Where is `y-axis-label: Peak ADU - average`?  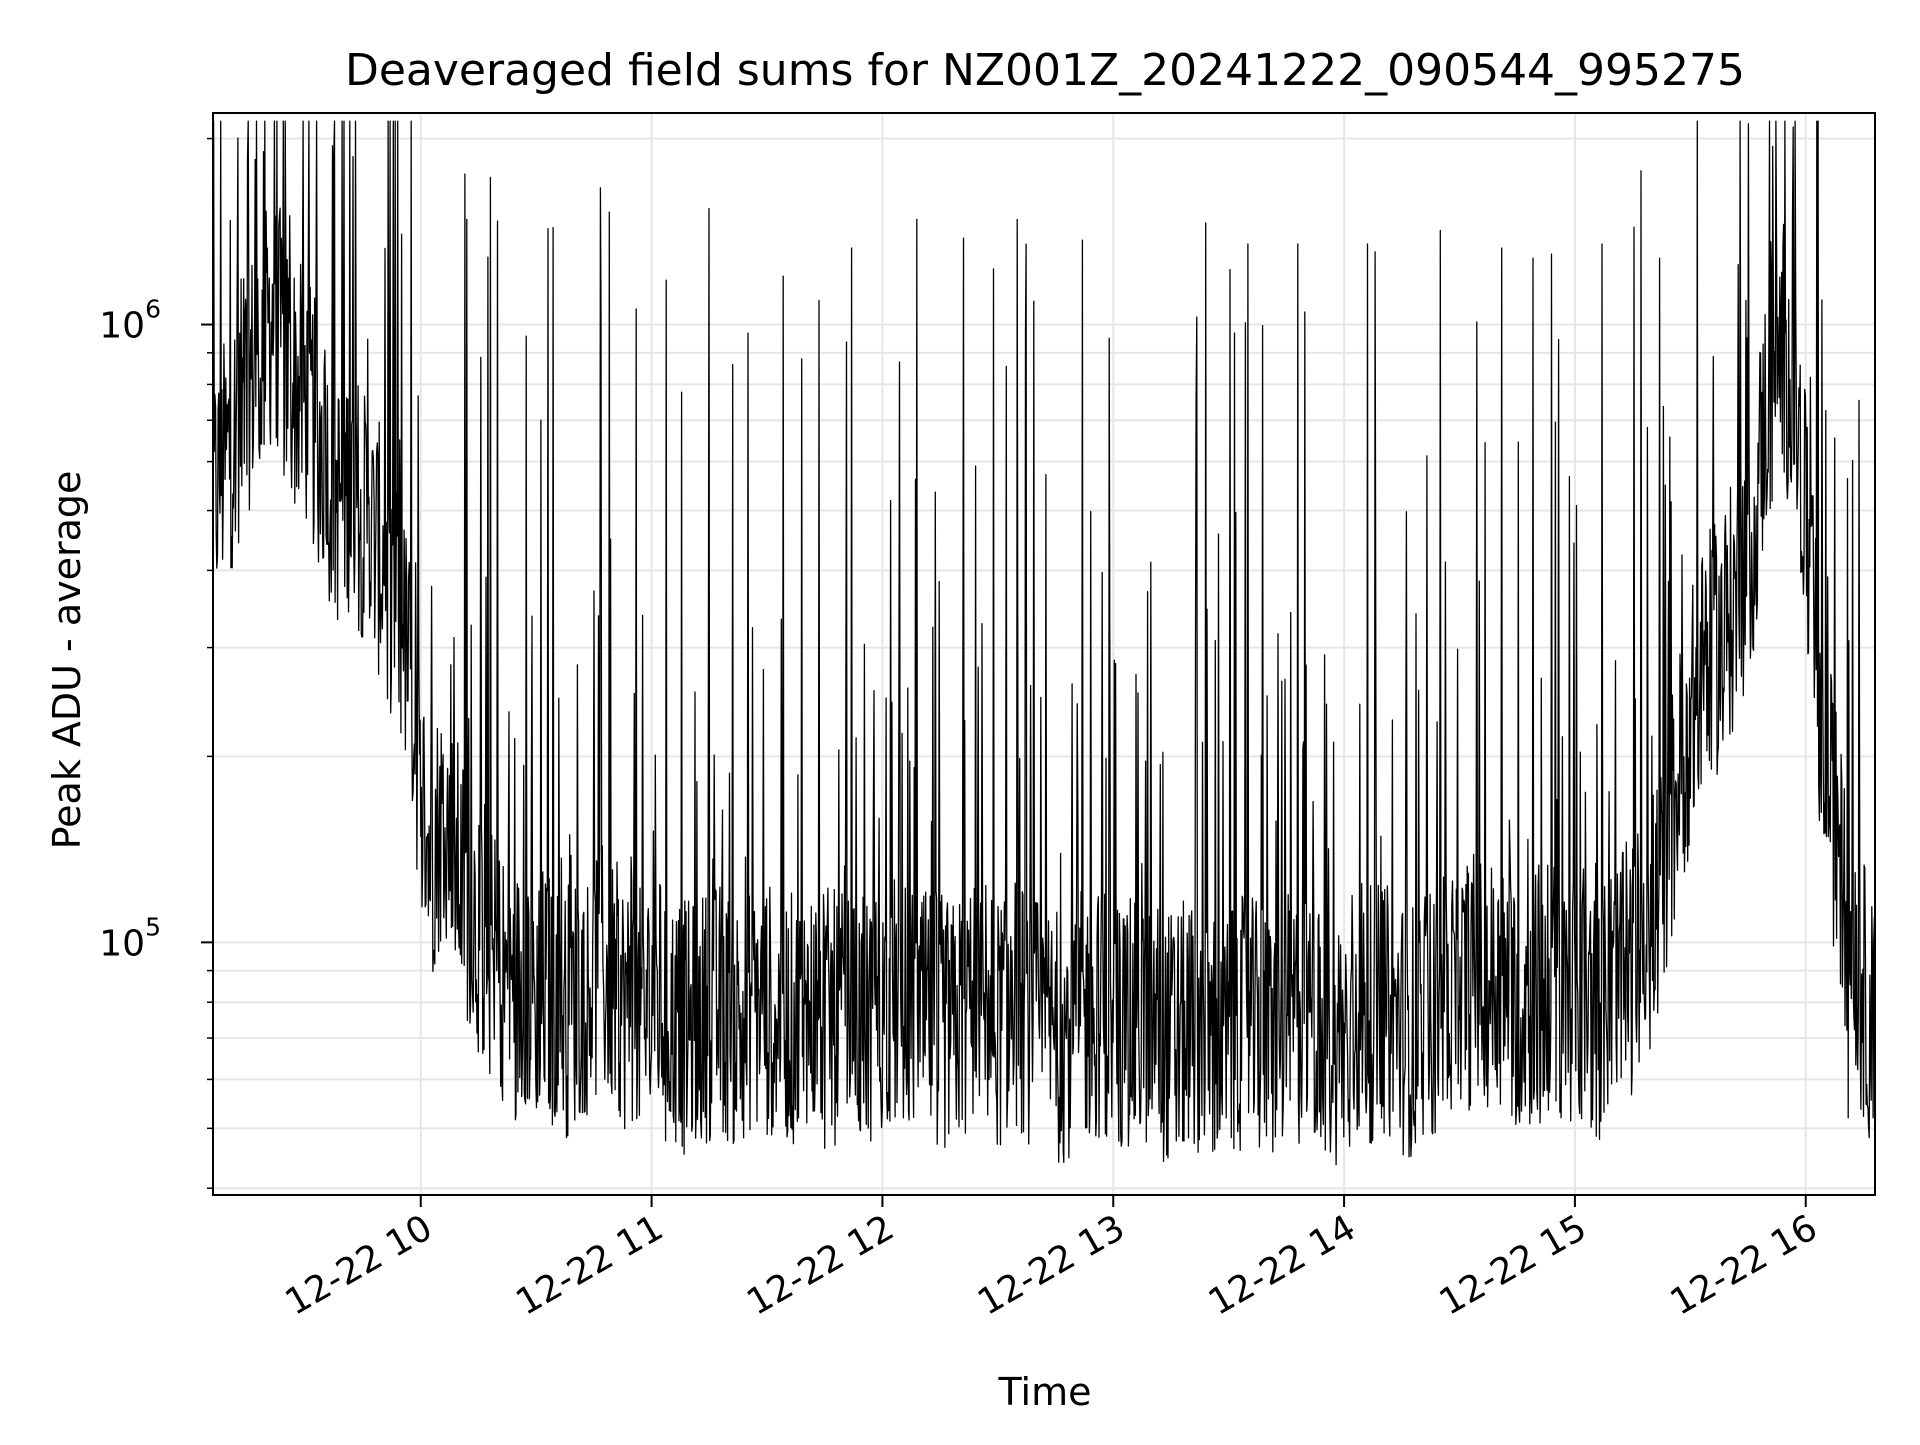
y-axis-label: Peak ADU - average is located at coordinates (67, 660).